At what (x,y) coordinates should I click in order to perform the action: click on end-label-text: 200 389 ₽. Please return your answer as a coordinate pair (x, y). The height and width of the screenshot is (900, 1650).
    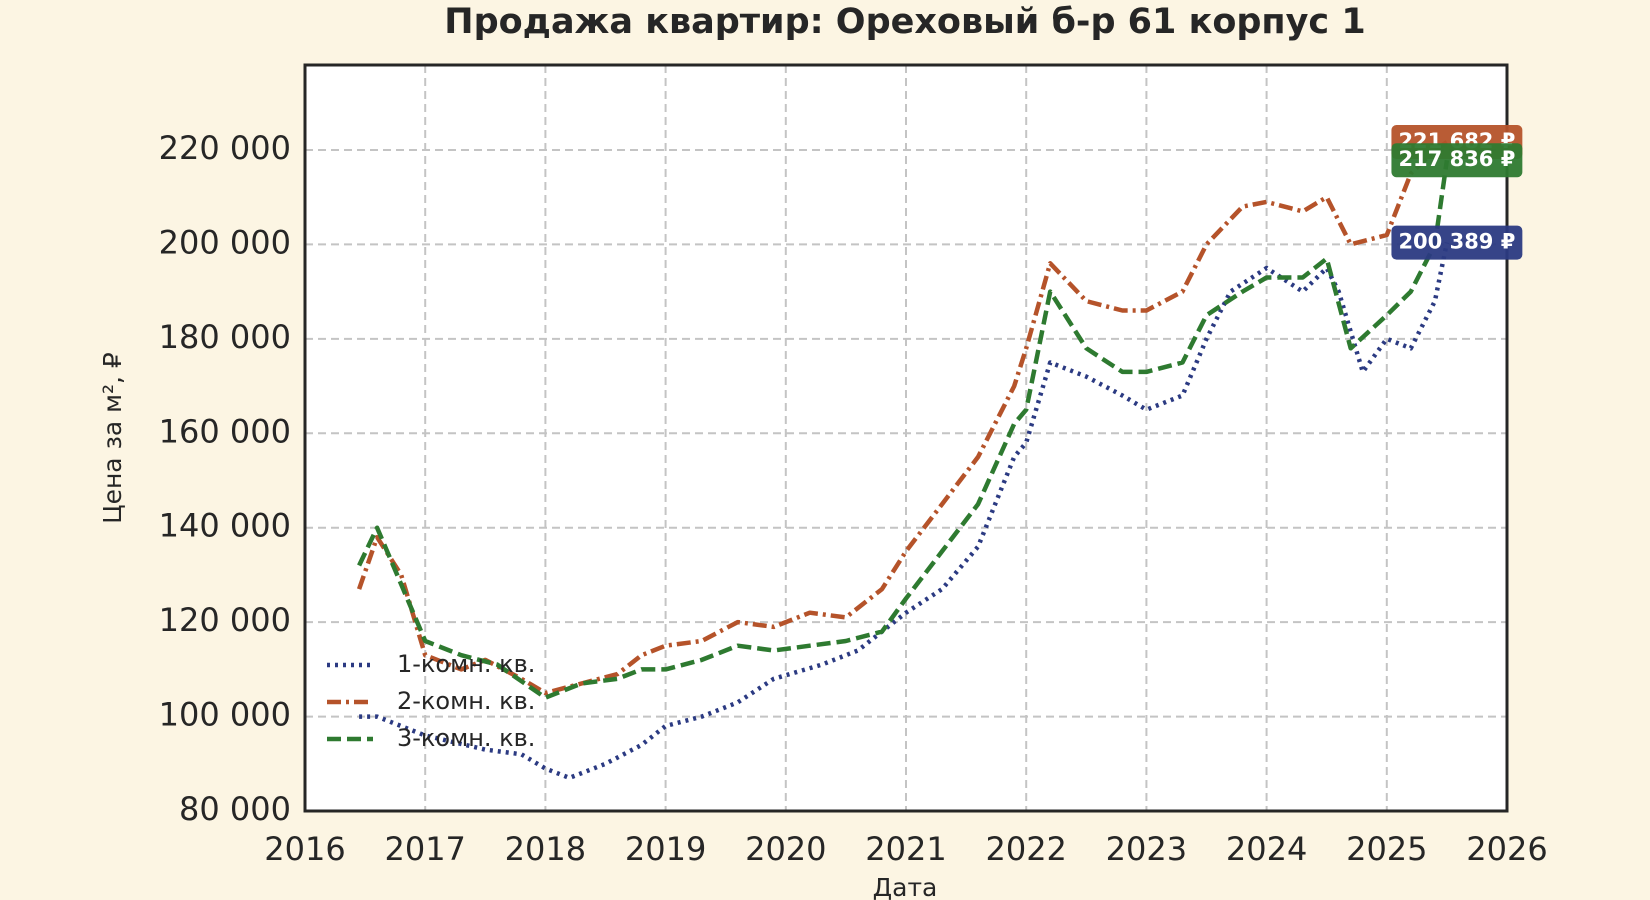
    Looking at the image, I should click on (1456, 242).